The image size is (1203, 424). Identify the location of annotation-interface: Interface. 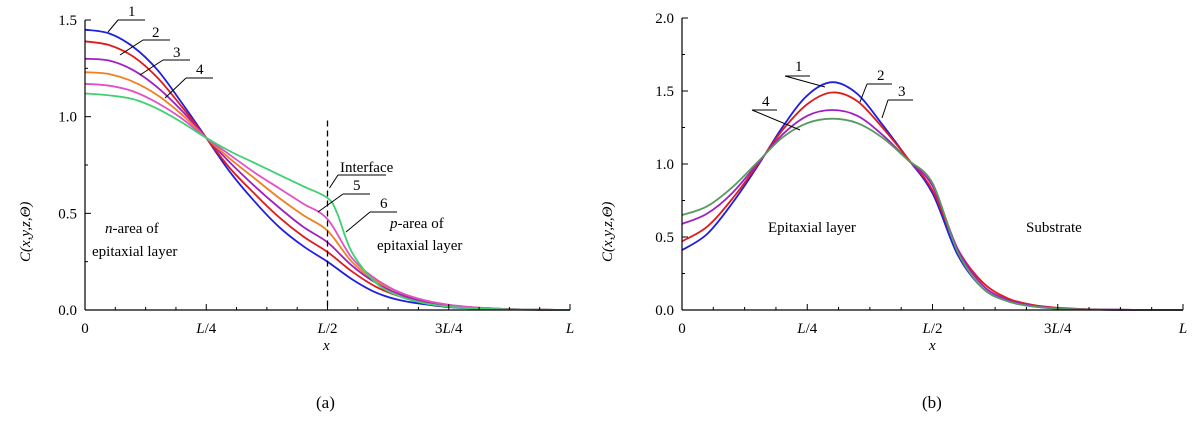
(367, 168).